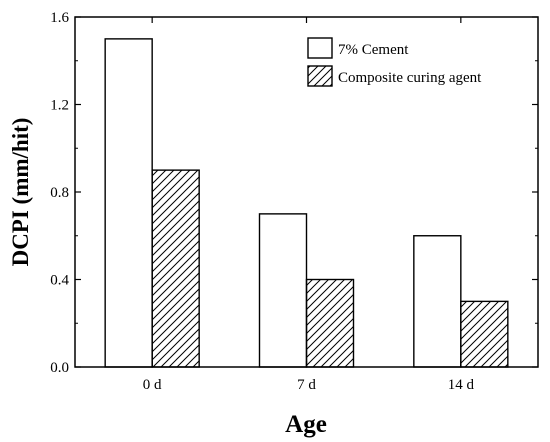 This screenshot has width=550, height=442. What do you see at coordinates (59, 106) in the screenshot?
I see `y-tick-label: 1.2` at bounding box center [59, 106].